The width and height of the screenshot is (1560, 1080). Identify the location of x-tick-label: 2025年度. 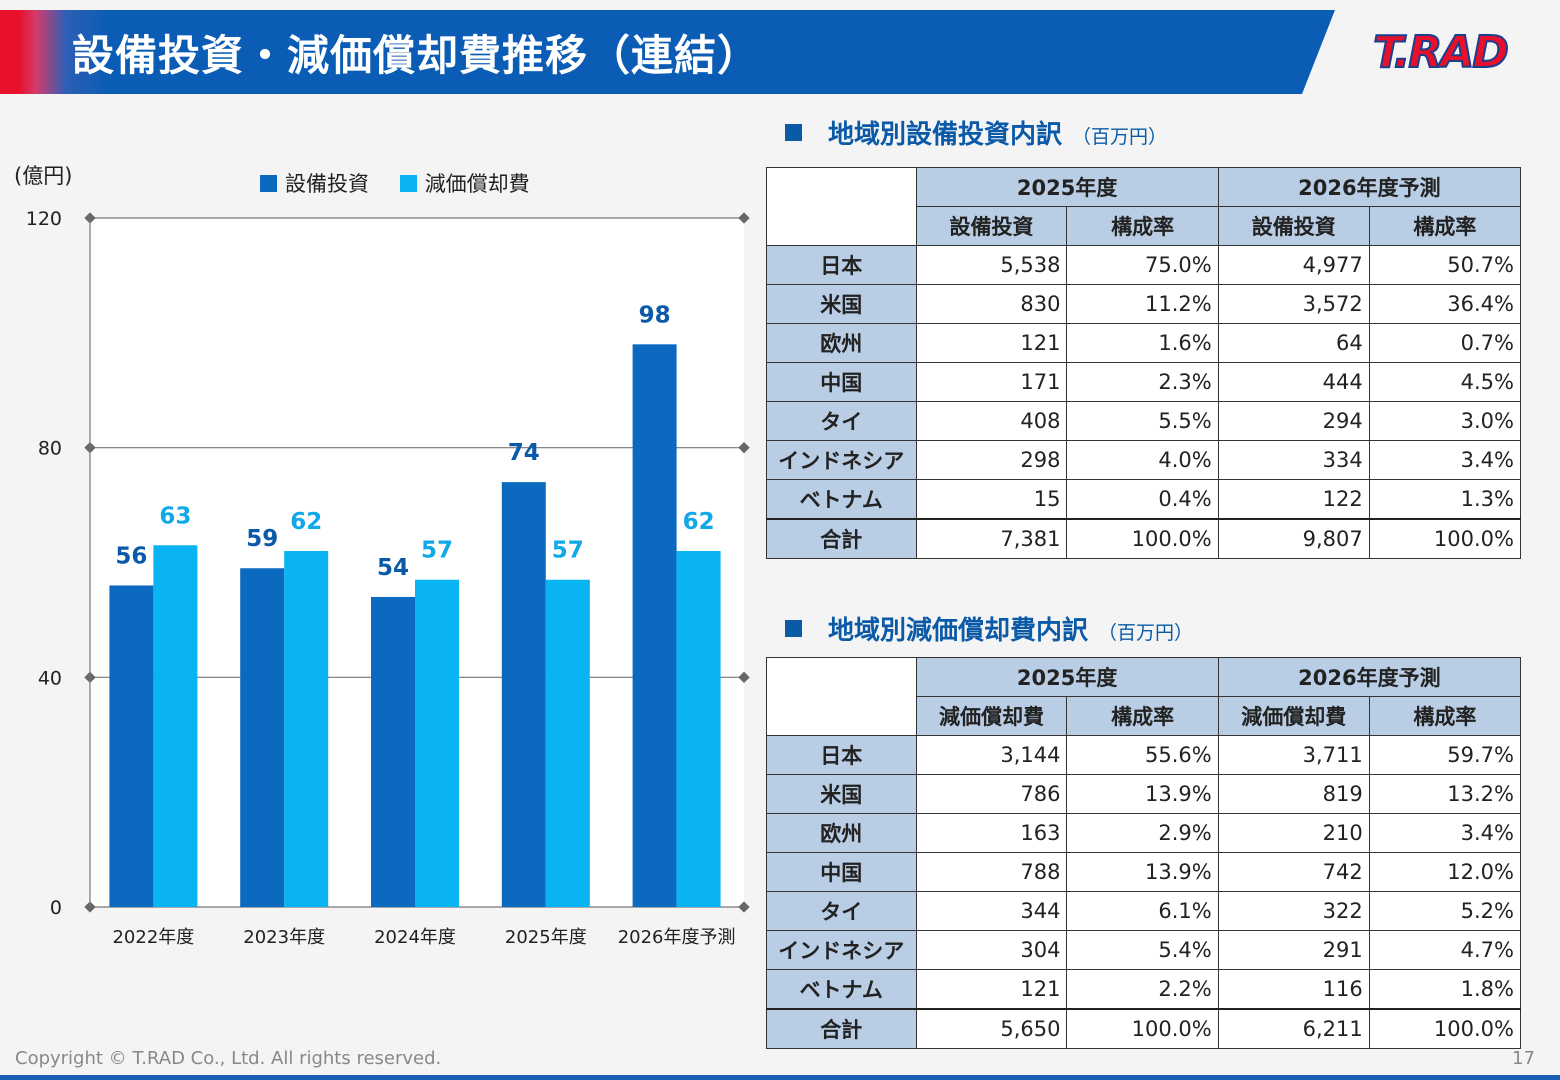
(546, 937).